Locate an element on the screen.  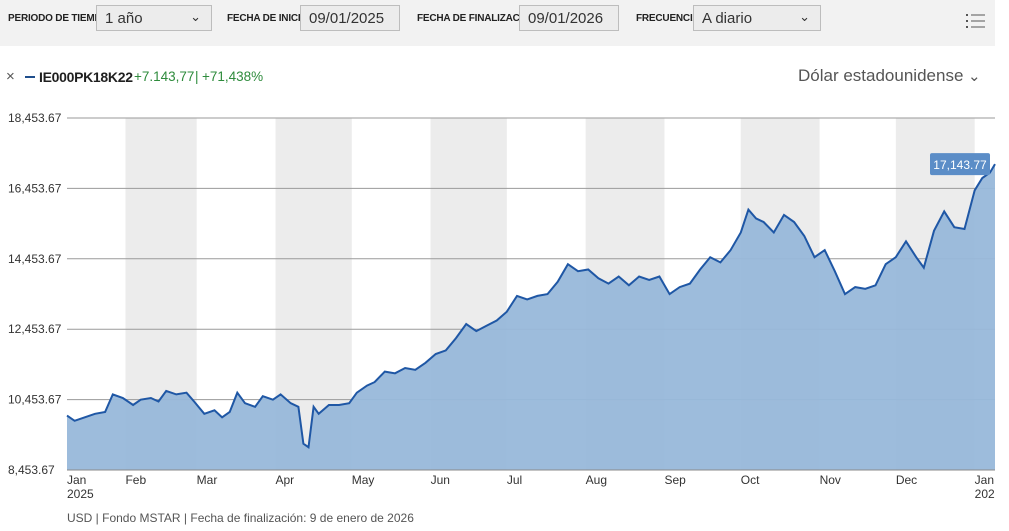
x-tick-label: May is located at coordinates (363, 480).